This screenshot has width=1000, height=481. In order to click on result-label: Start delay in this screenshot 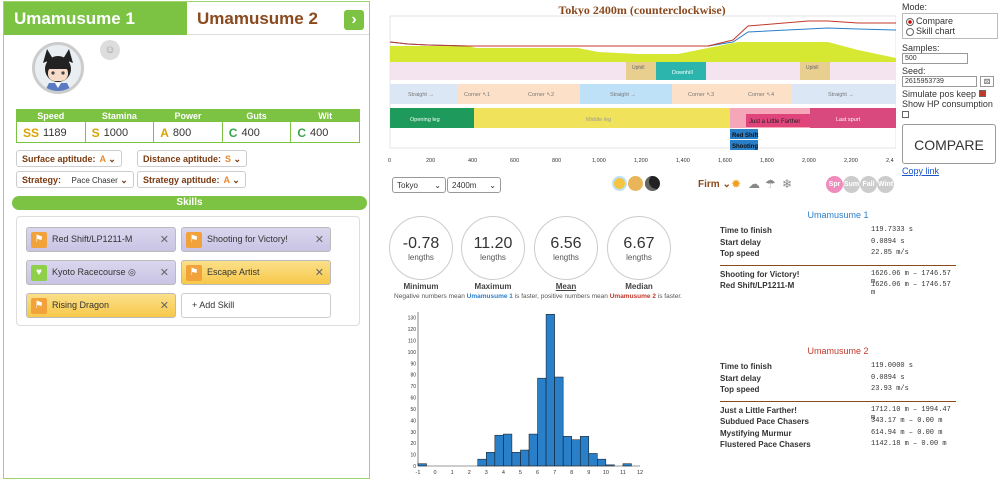, I will do `click(740, 378)`.